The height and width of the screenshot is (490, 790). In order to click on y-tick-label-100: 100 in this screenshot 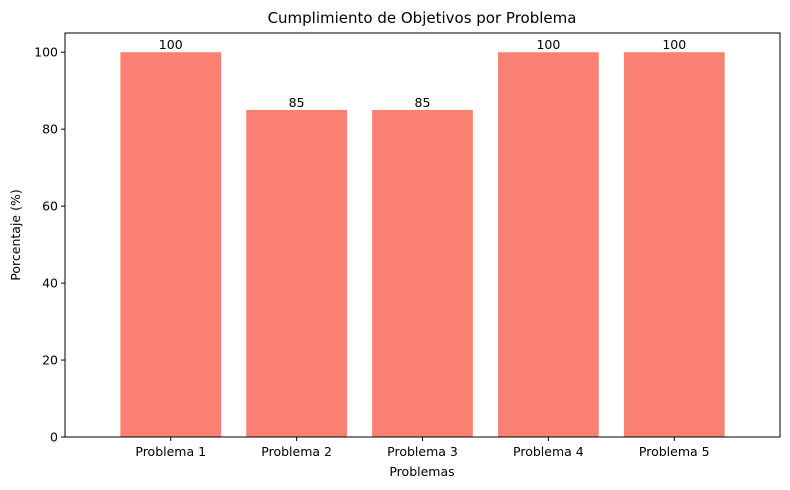, I will do `click(46, 52)`.